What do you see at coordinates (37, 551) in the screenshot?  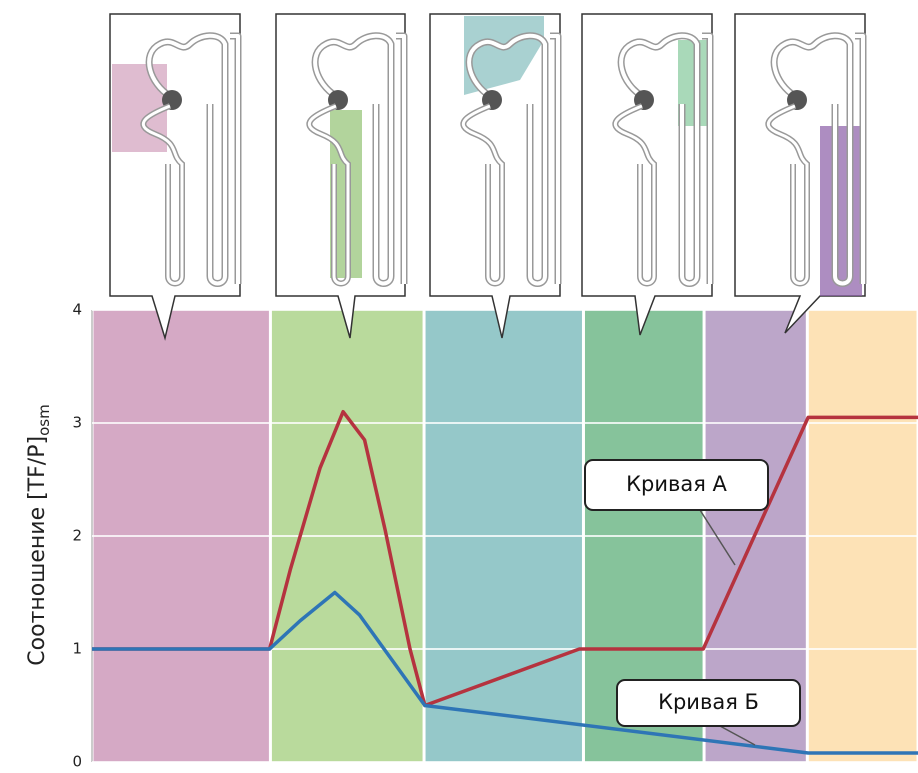 I see `y-label-main: Соотношение [TF/P]` at bounding box center [37, 551].